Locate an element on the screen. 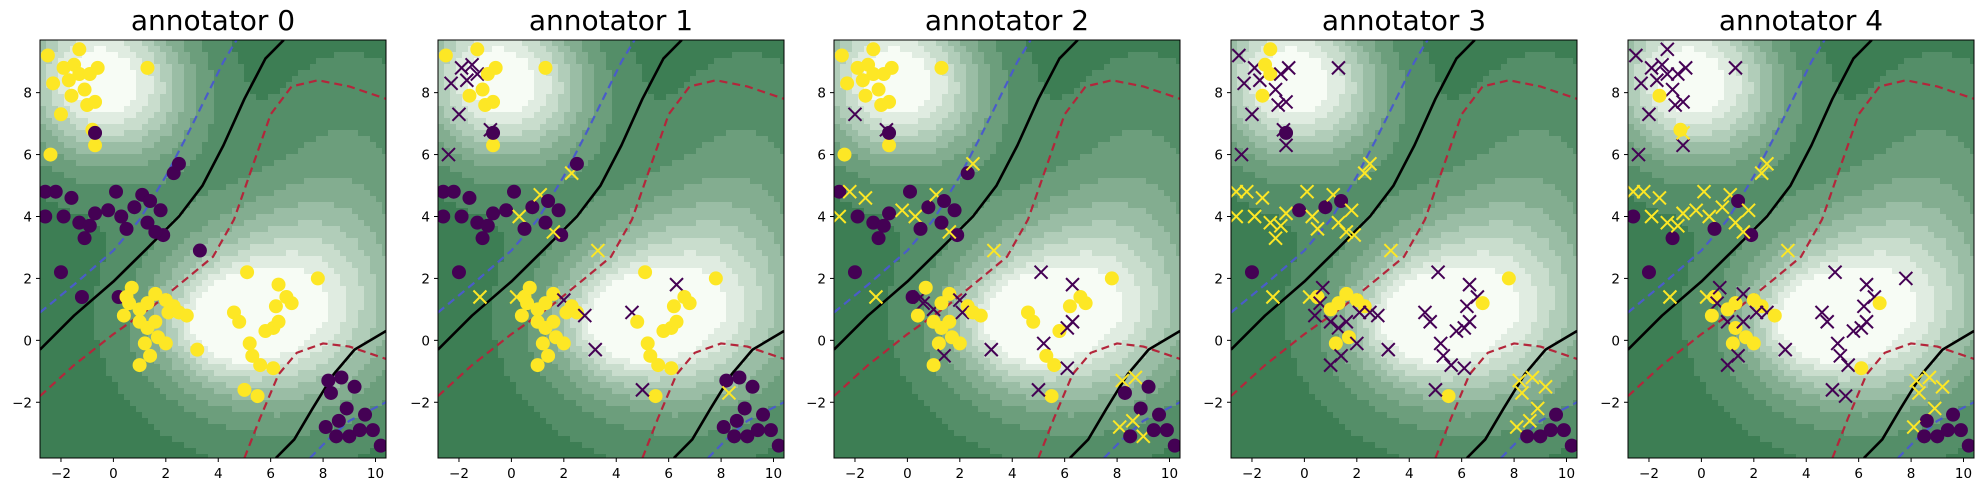 This screenshot has width=1983, height=490. boundary-lower-curve is located at coordinates (728, 393).